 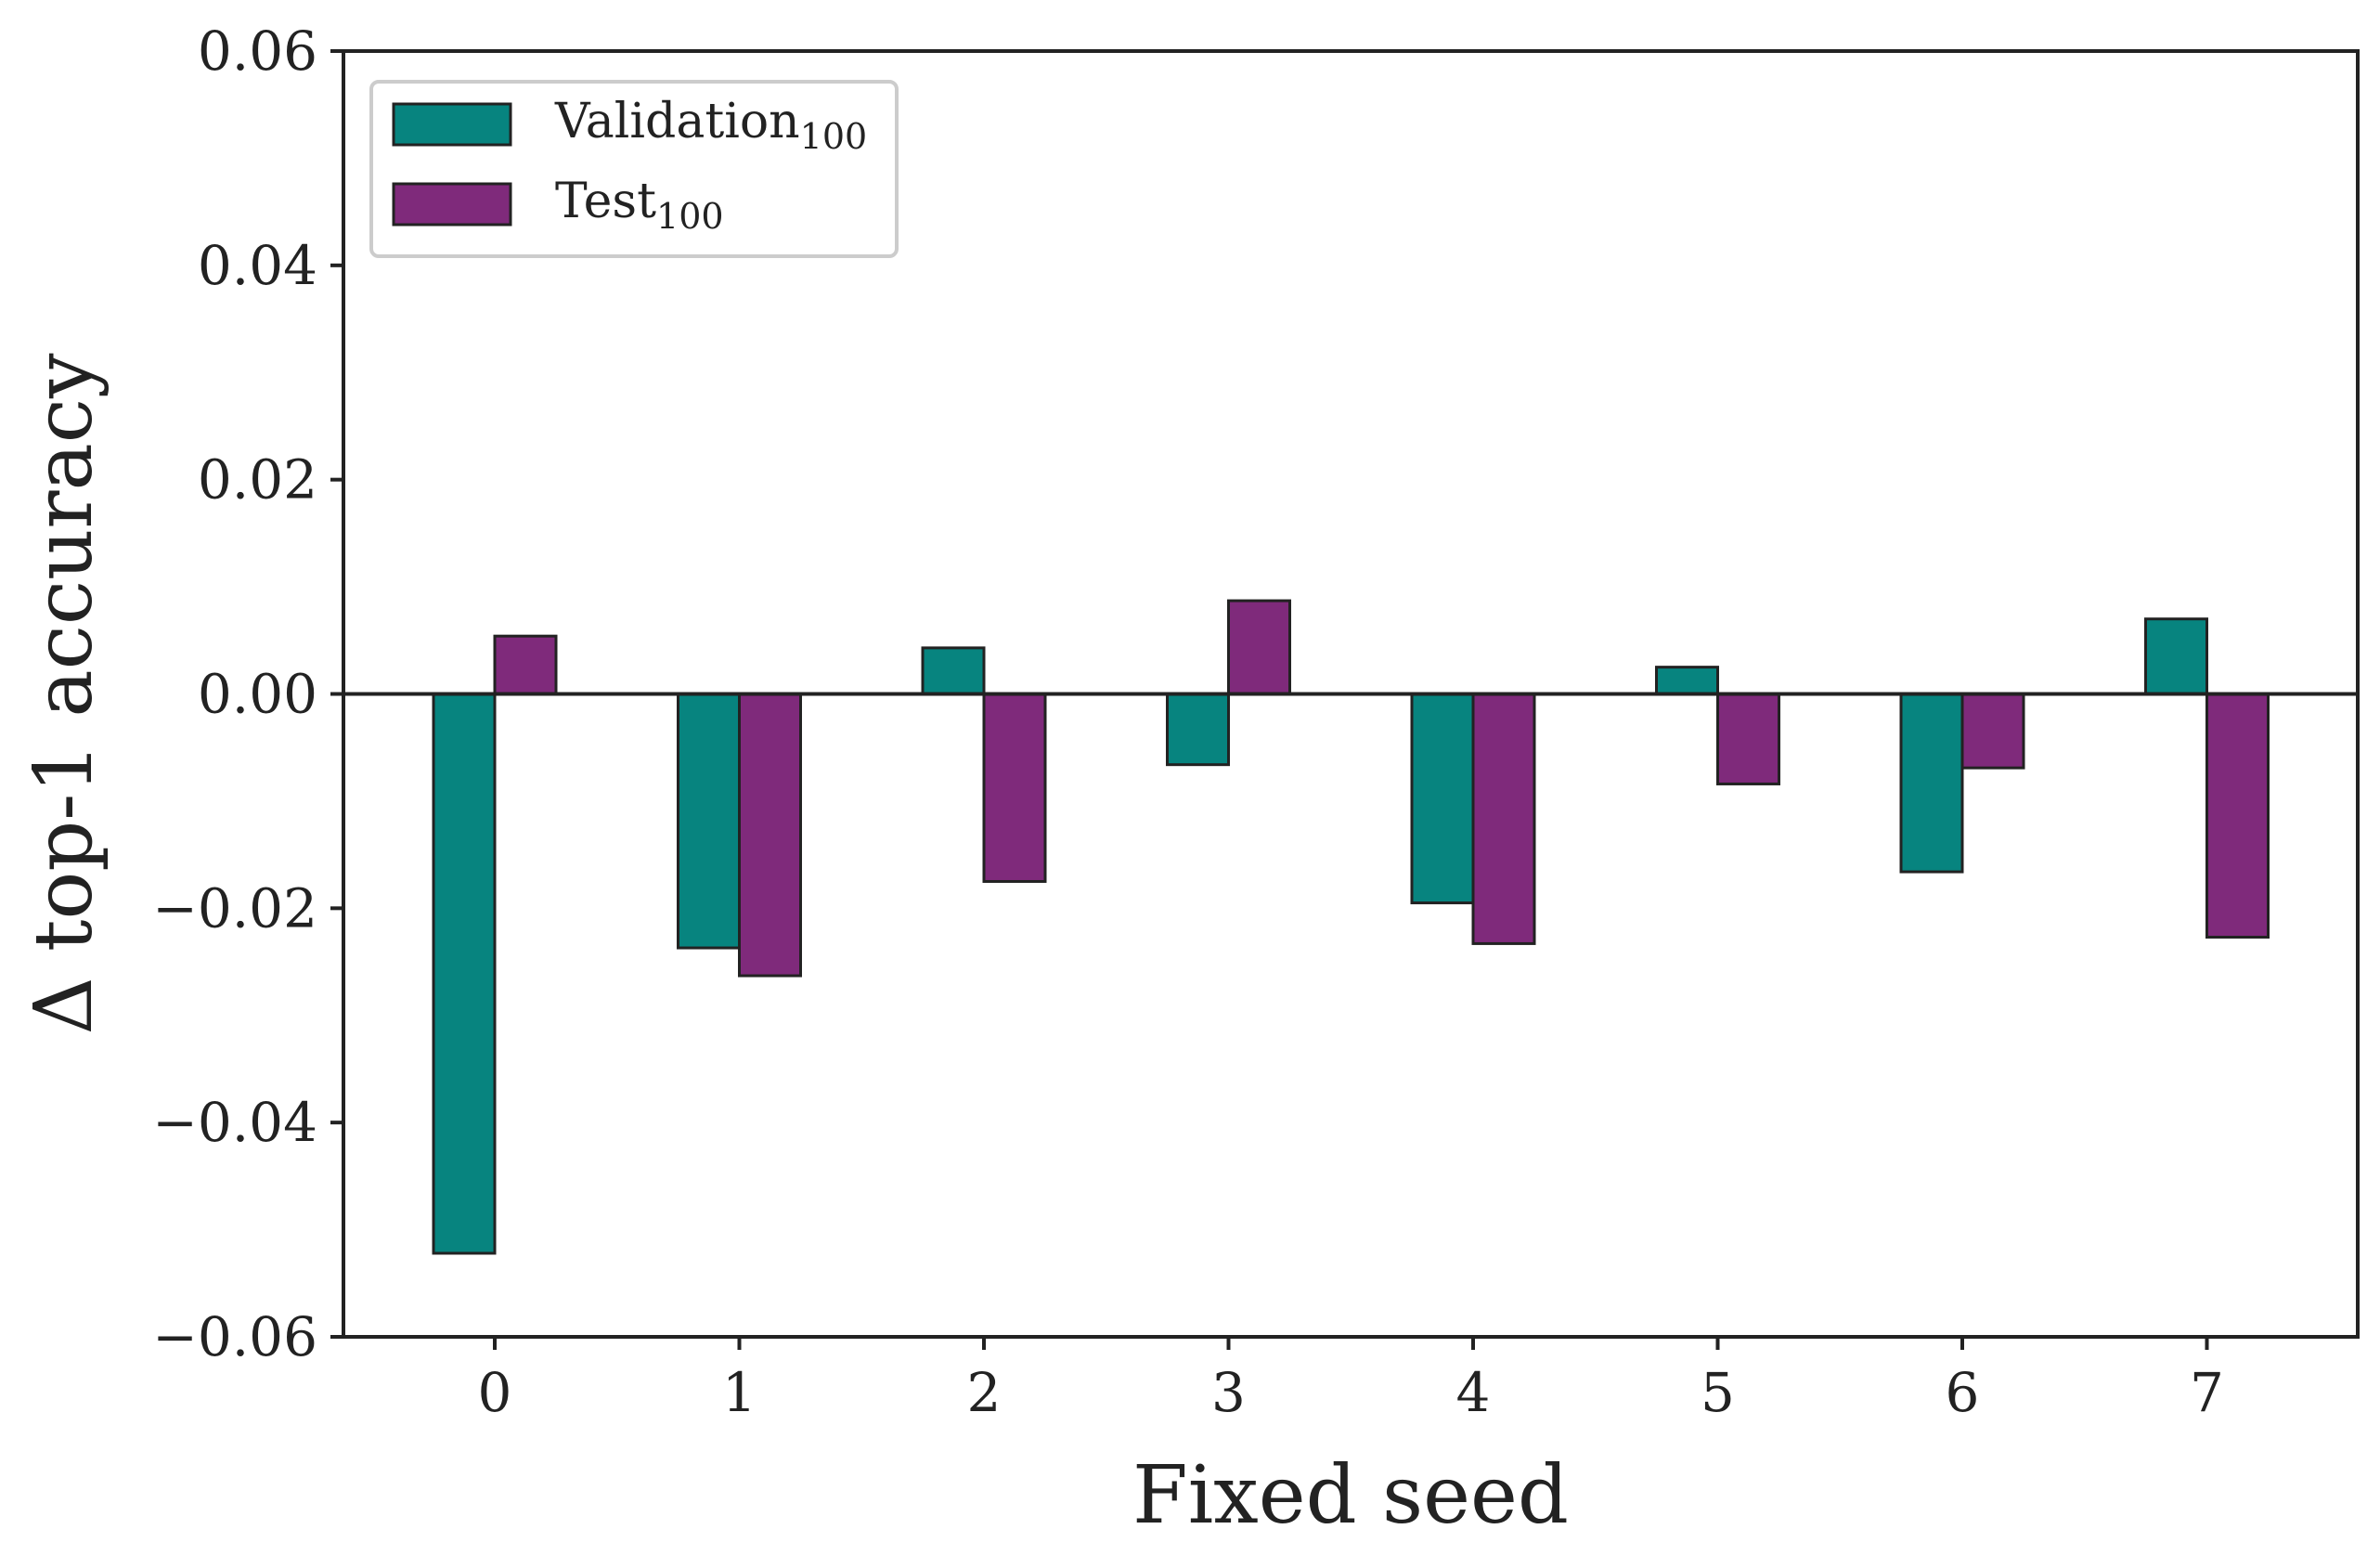 What do you see at coordinates (739, 1392) in the screenshot?
I see `x-tick-label: 1` at bounding box center [739, 1392].